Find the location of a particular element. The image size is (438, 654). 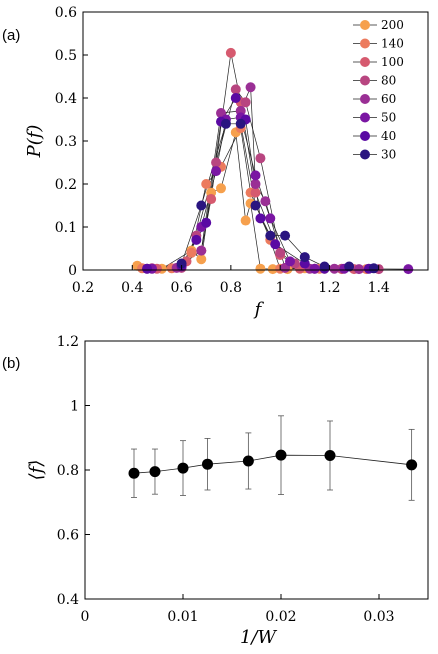

panel-a-y-ticks: 0 0.1 0.2 0.3 0.4 0.5 0.6 is located at coordinates (71, 142).